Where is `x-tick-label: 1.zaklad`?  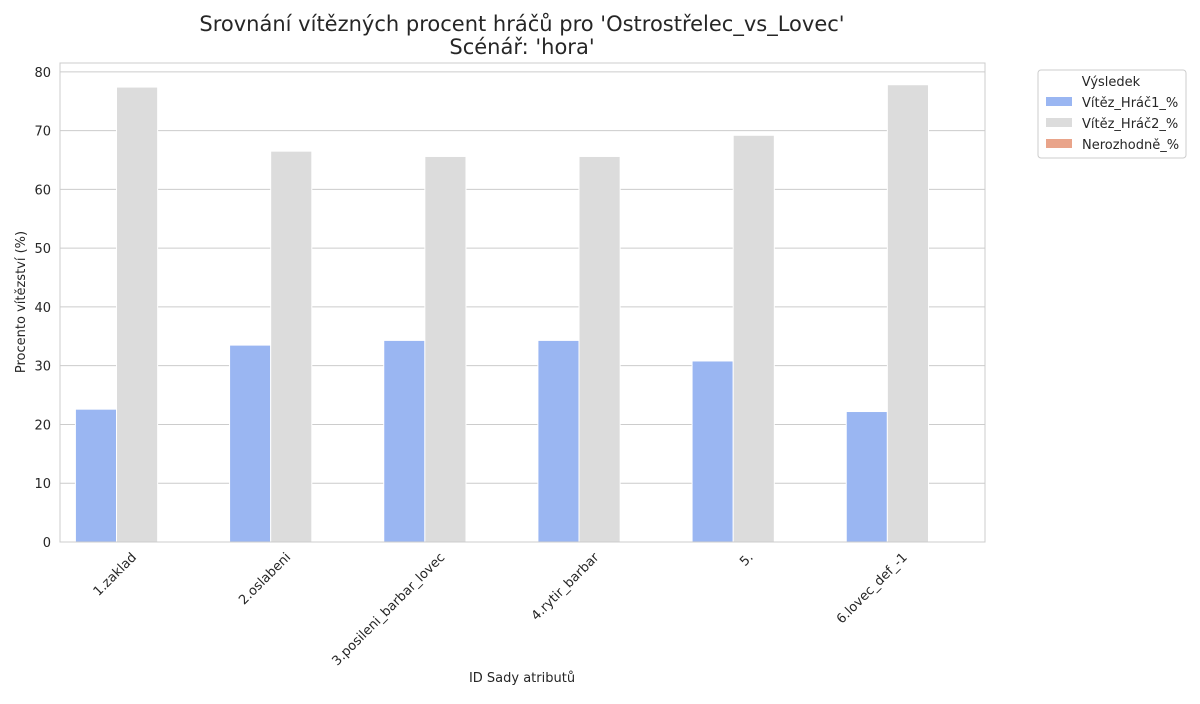 x-tick-label: 1.zaklad is located at coordinates (115, 574).